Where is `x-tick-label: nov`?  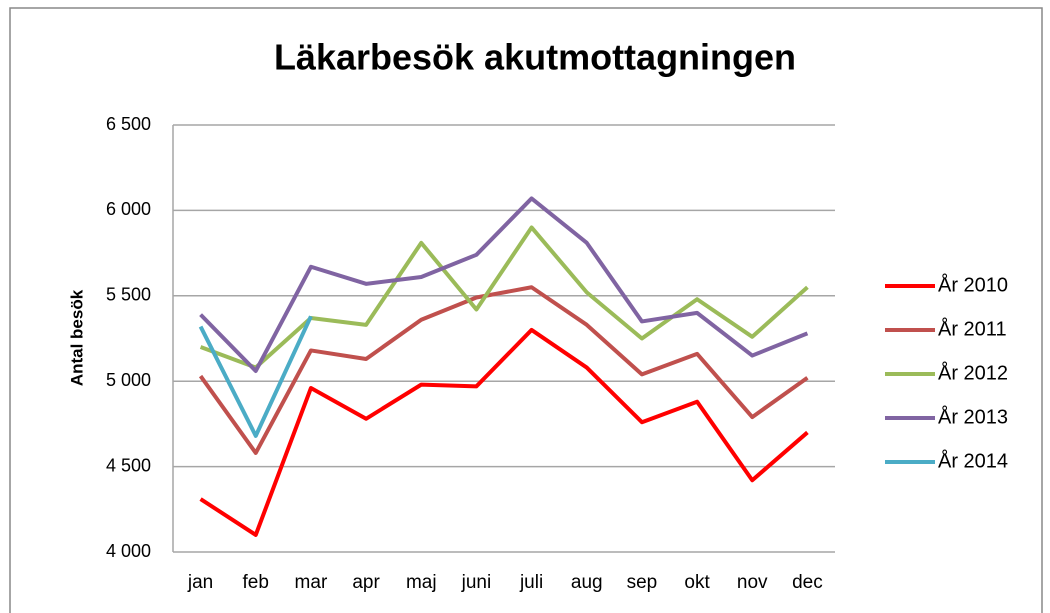 x-tick-label: nov is located at coordinates (752, 582).